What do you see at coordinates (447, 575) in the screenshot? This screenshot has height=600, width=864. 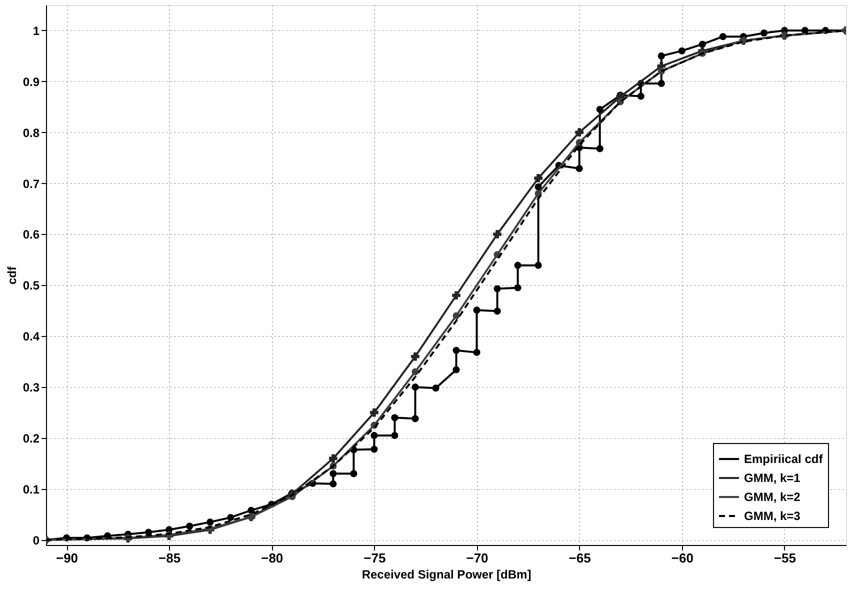 I see `x-axis-title: Received Signal Power [dBm]` at bounding box center [447, 575].